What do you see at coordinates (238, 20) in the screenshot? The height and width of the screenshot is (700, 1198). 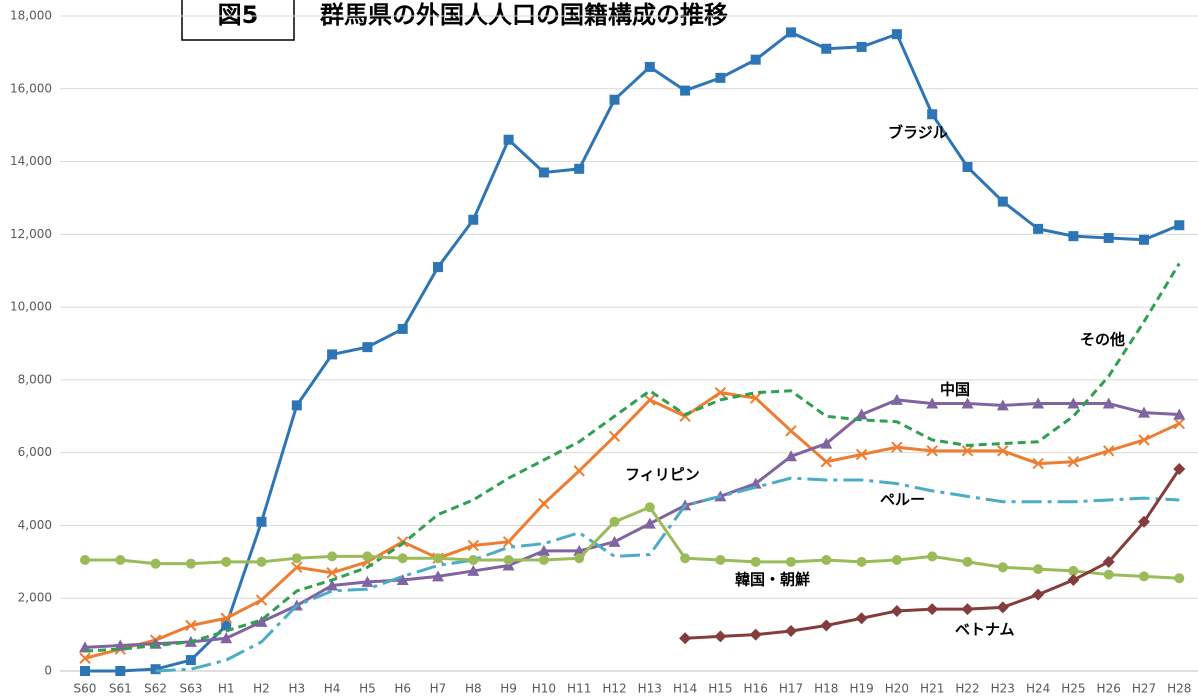 I see `title-box` at bounding box center [238, 20].